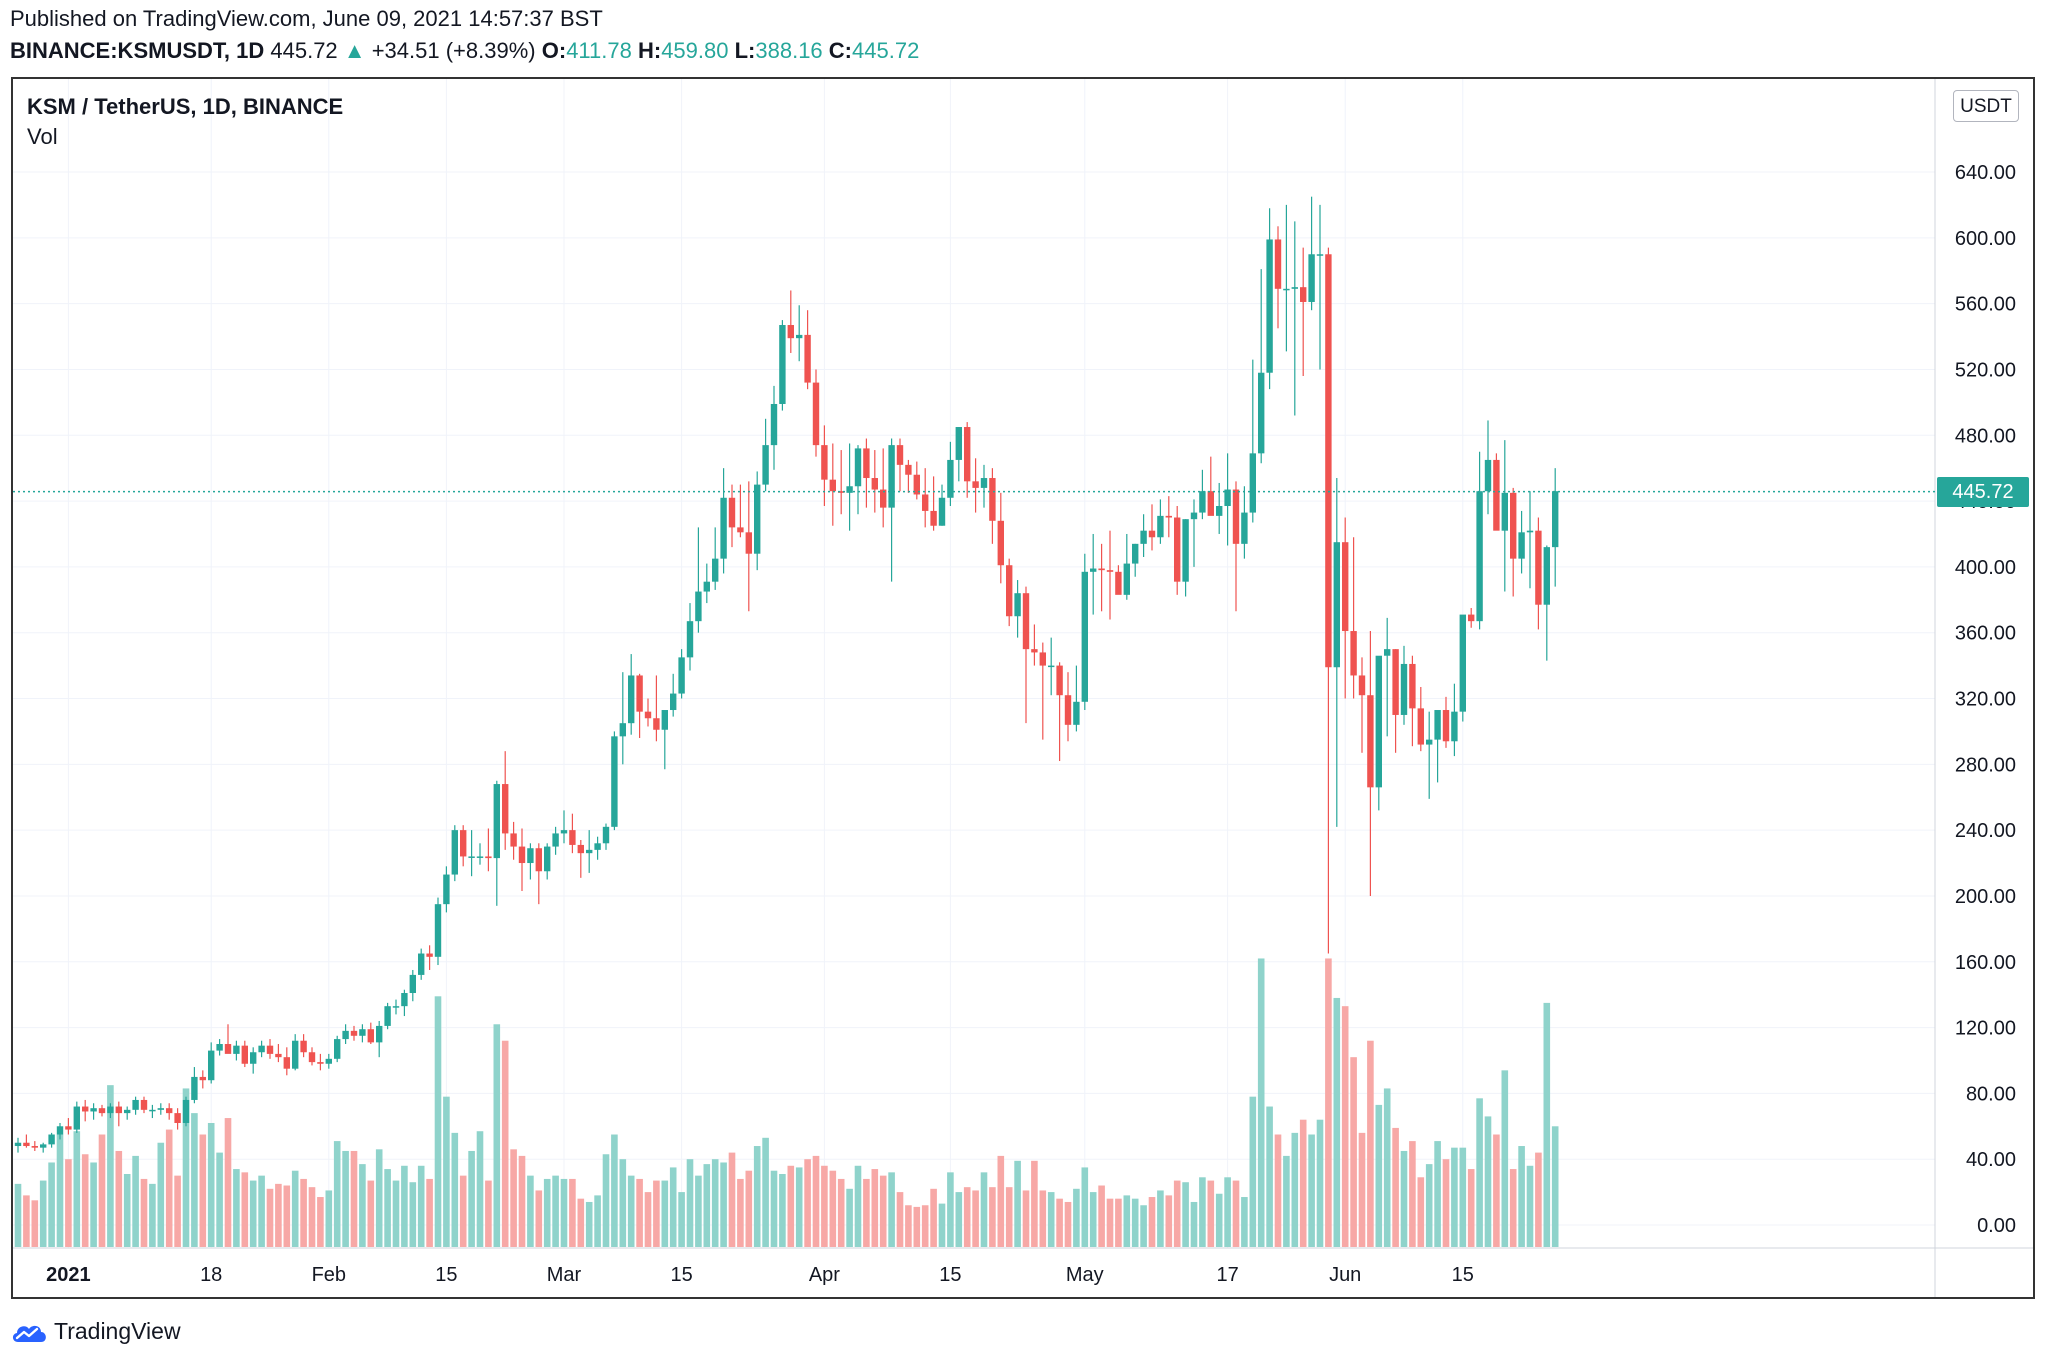  Describe the element at coordinates (1983, 491) in the screenshot. I see `last-price-badge: 445.72` at that location.